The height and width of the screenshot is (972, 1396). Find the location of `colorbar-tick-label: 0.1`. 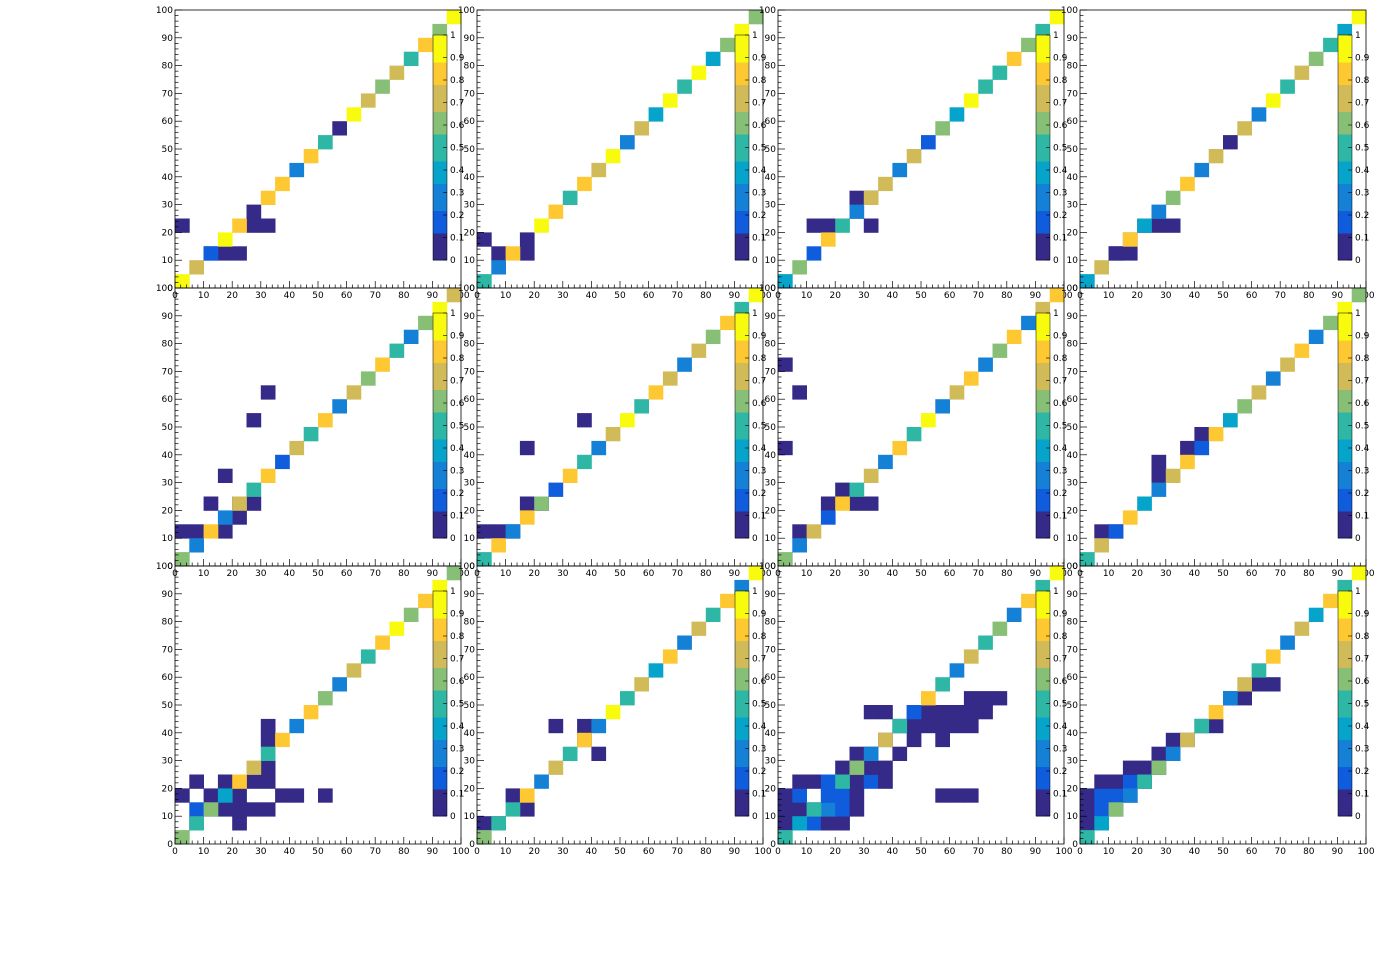

colorbar-tick-label: 0.1 is located at coordinates (1060, 239).